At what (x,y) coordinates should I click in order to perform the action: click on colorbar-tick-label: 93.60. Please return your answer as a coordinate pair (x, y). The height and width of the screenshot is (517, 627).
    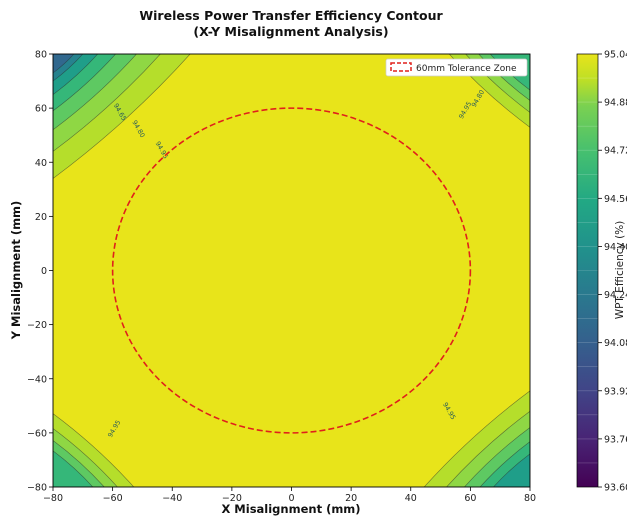
    Looking at the image, I should click on (615, 488).